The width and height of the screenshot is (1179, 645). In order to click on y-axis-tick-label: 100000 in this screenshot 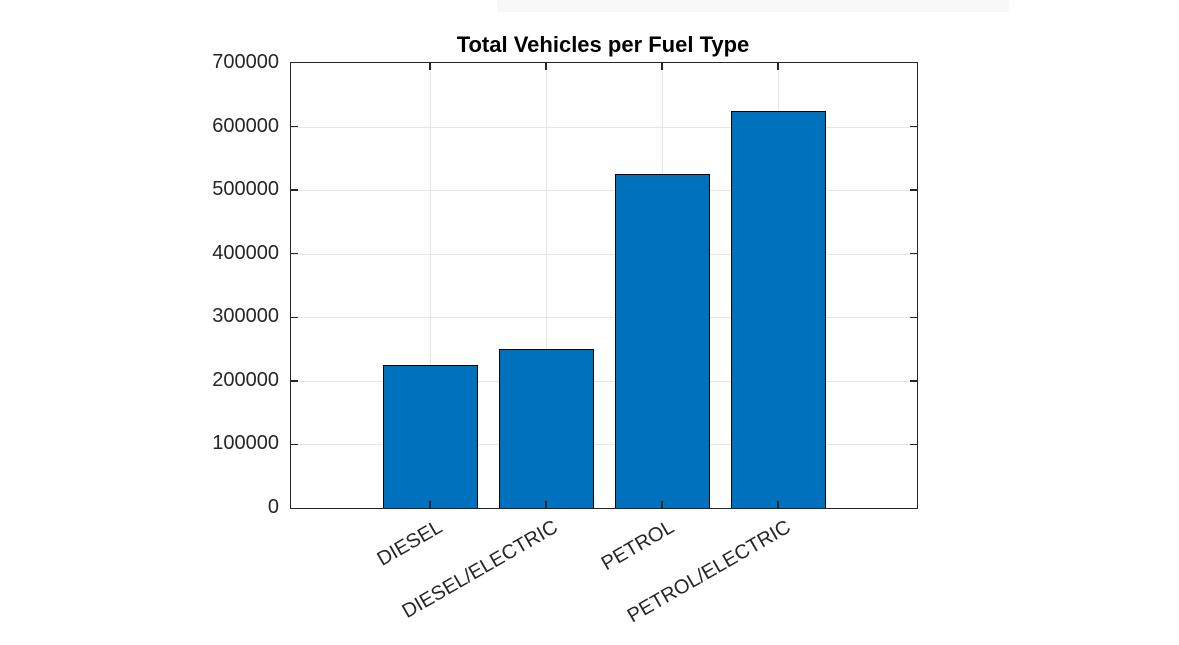, I will do `click(245, 443)`.